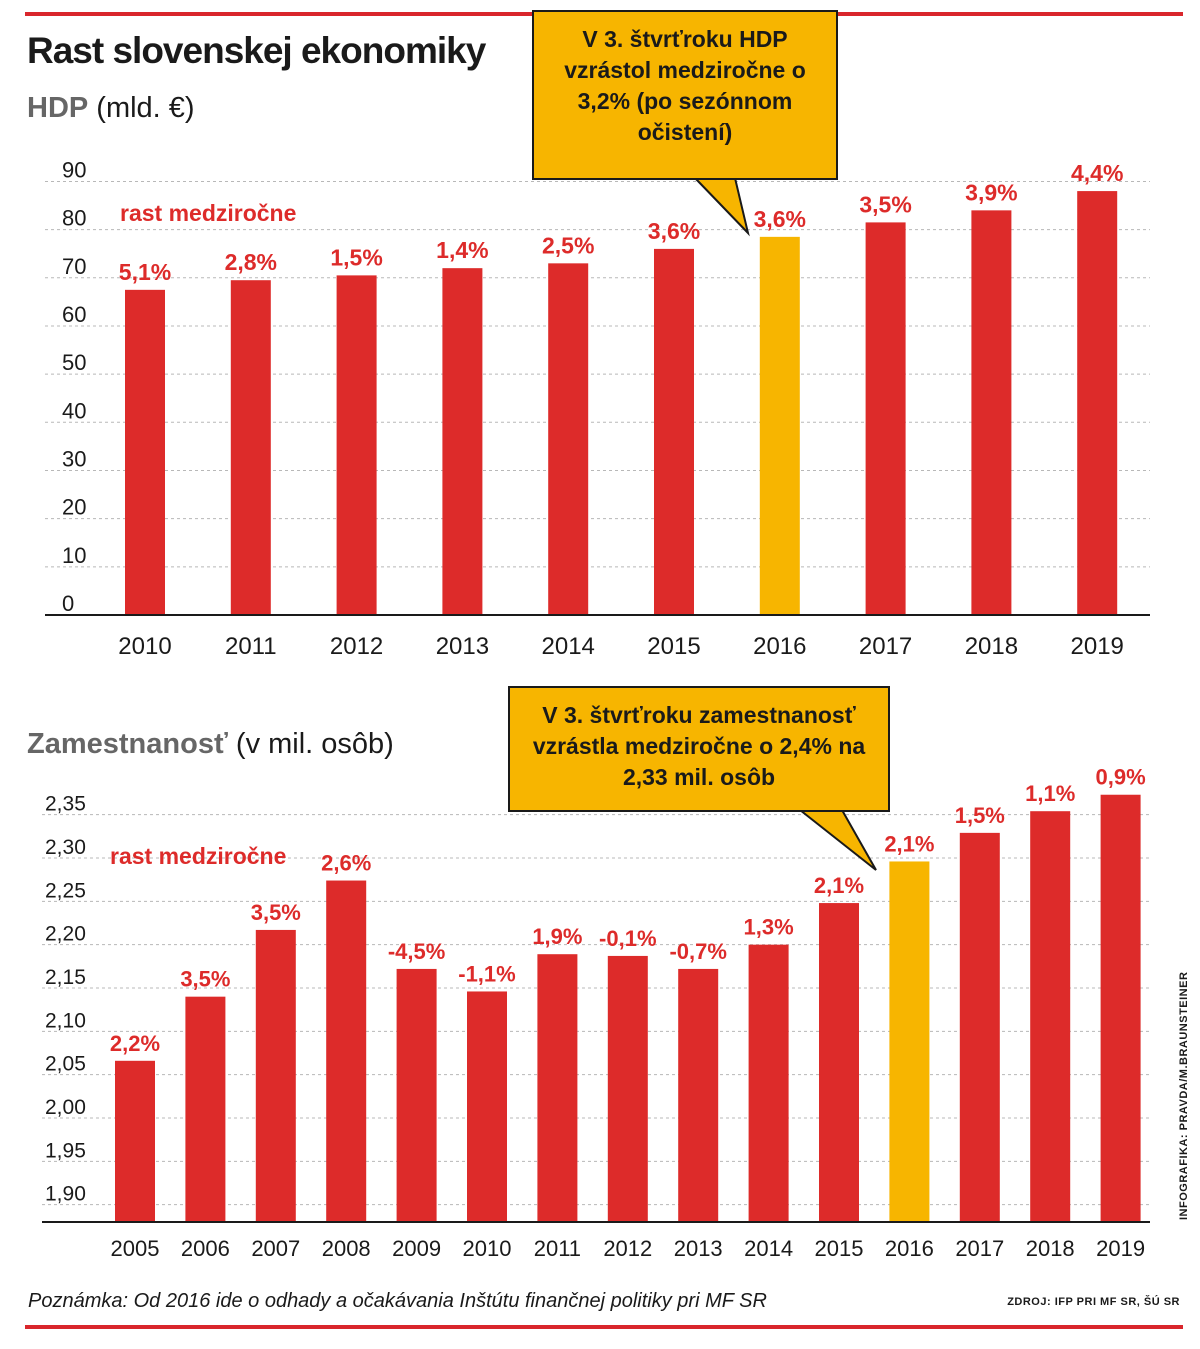 The image size is (1200, 1349). Describe the element at coordinates (604, 1327) in the screenshot. I see `bottom-rule` at that location.